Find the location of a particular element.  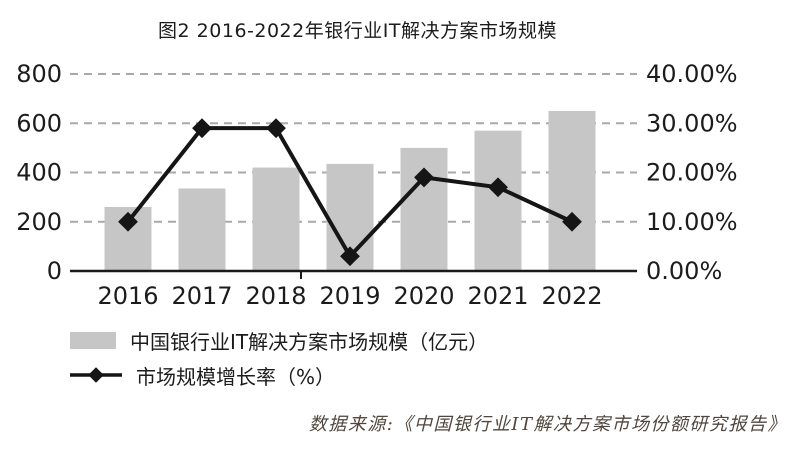

left-axis-tick-label: 600 is located at coordinates (39, 123).